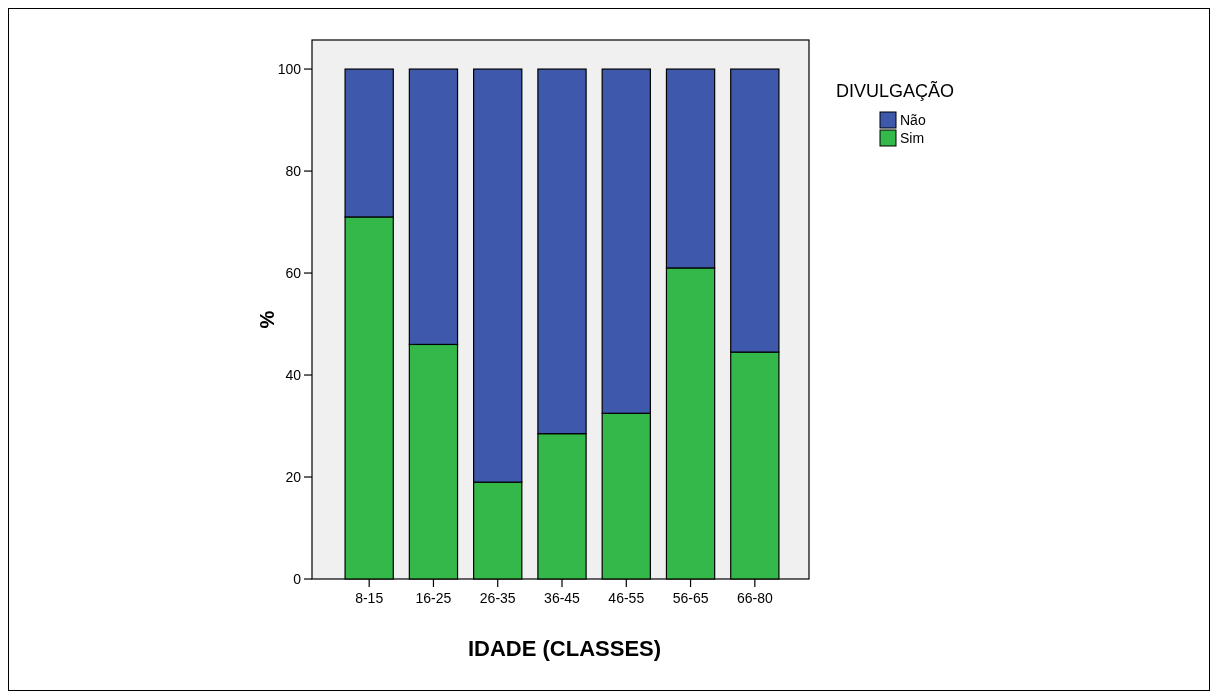 The width and height of the screenshot is (1218, 699). What do you see at coordinates (754, 598) in the screenshot?
I see `x-tick-label: 66-80` at bounding box center [754, 598].